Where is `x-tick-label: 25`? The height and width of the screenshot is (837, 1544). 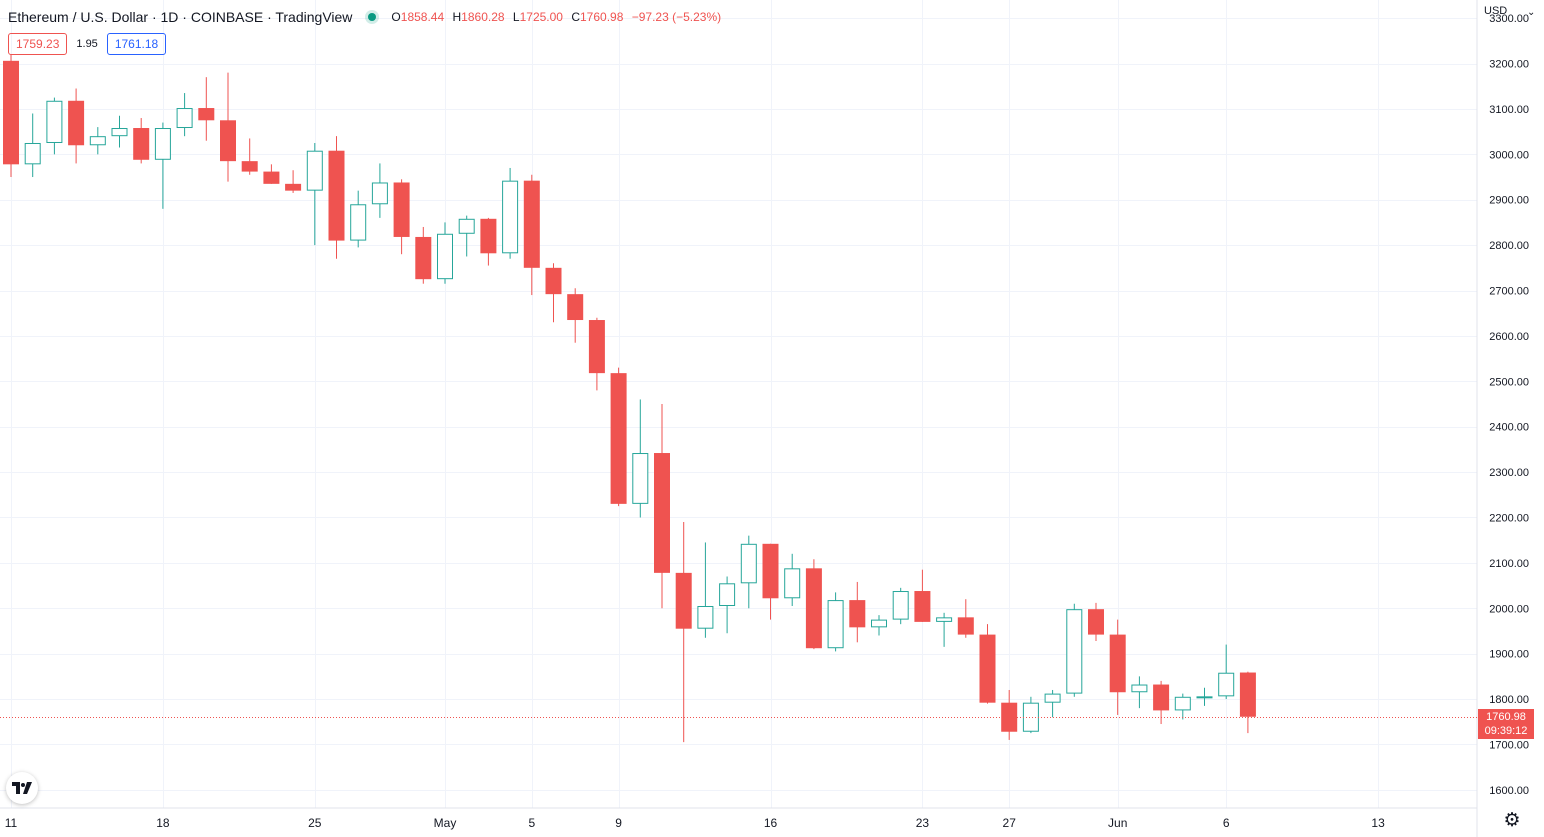 x-tick-label: 25 is located at coordinates (315, 823).